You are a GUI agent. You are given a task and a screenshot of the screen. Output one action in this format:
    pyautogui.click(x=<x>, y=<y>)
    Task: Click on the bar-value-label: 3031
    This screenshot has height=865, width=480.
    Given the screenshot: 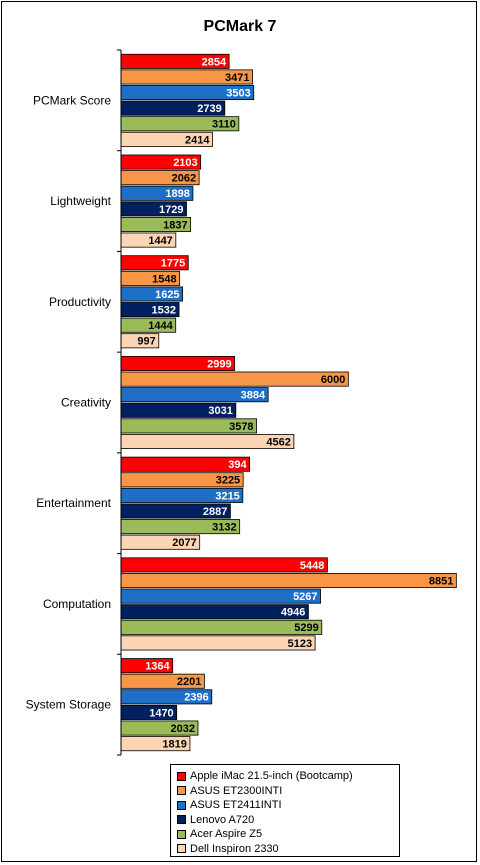 What is the action you would take?
    pyautogui.click(x=220, y=411)
    